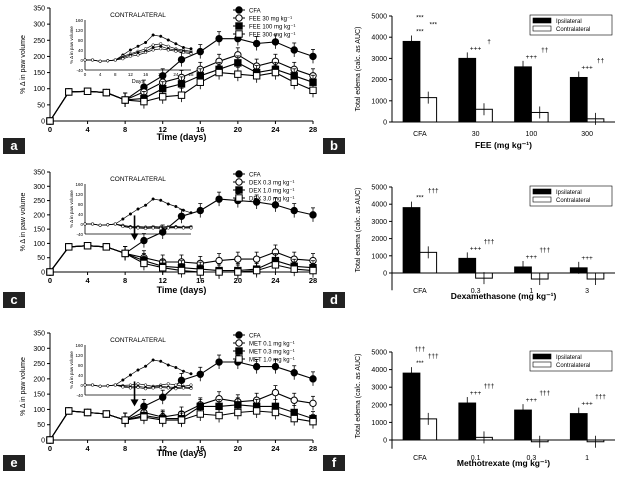 This screenshot has height=480, width=640. Describe the element at coordinates (334, 463) in the screenshot. I see `panel-label-f: f` at that location.